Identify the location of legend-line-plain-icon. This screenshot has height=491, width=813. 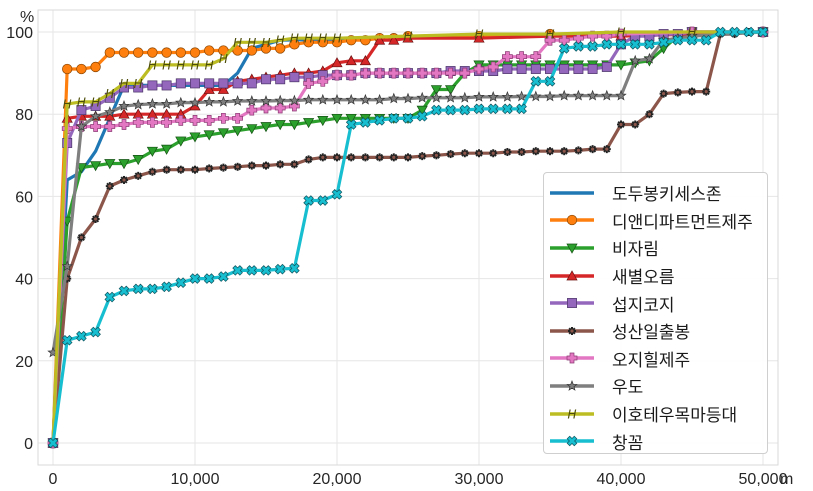
(572, 193).